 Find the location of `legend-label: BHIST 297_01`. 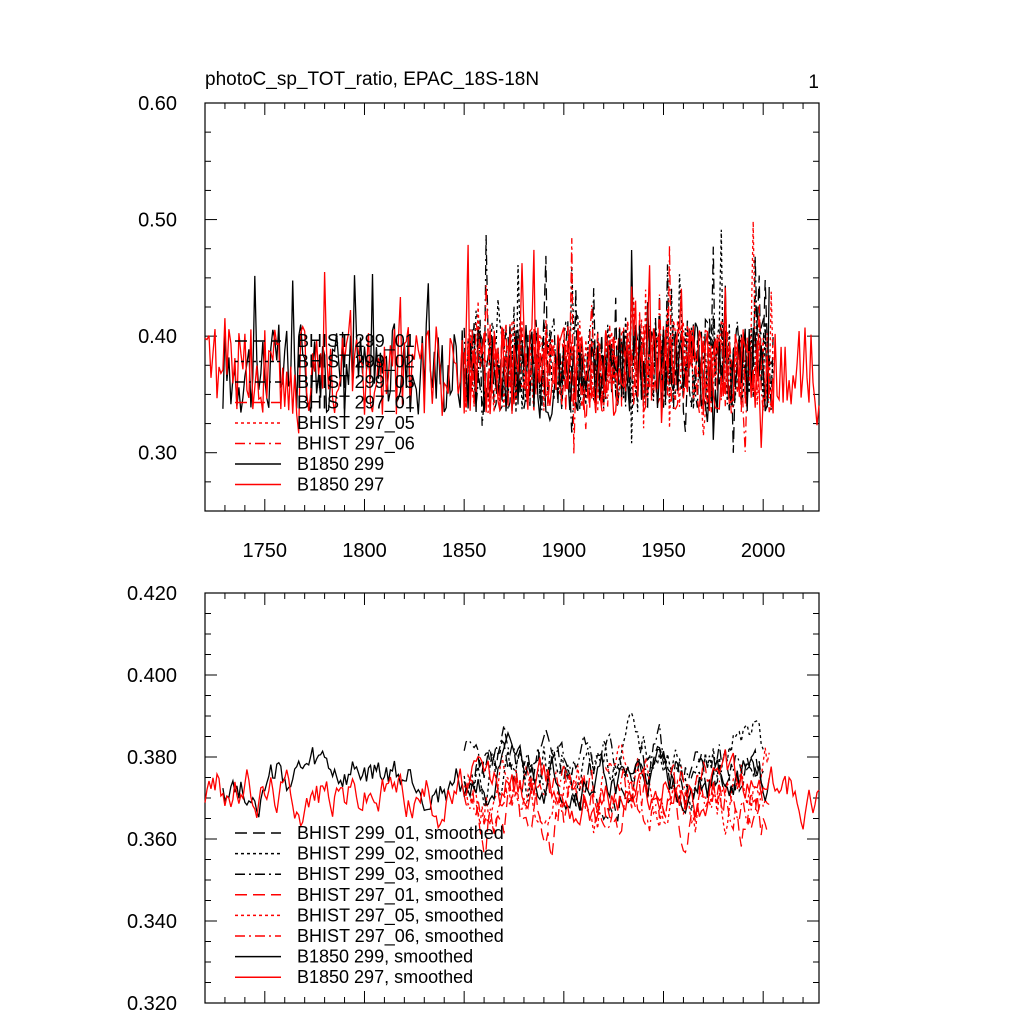

legend-label: BHIST 297_01 is located at coordinates (356, 403).